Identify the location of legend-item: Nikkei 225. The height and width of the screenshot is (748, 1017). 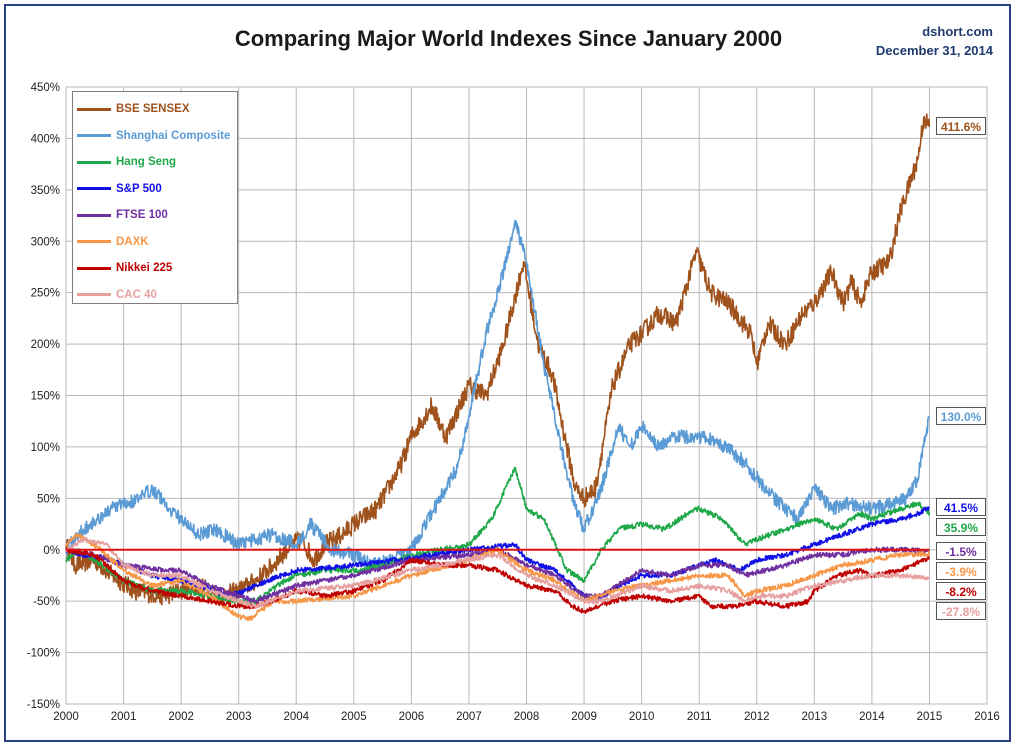
(155, 268).